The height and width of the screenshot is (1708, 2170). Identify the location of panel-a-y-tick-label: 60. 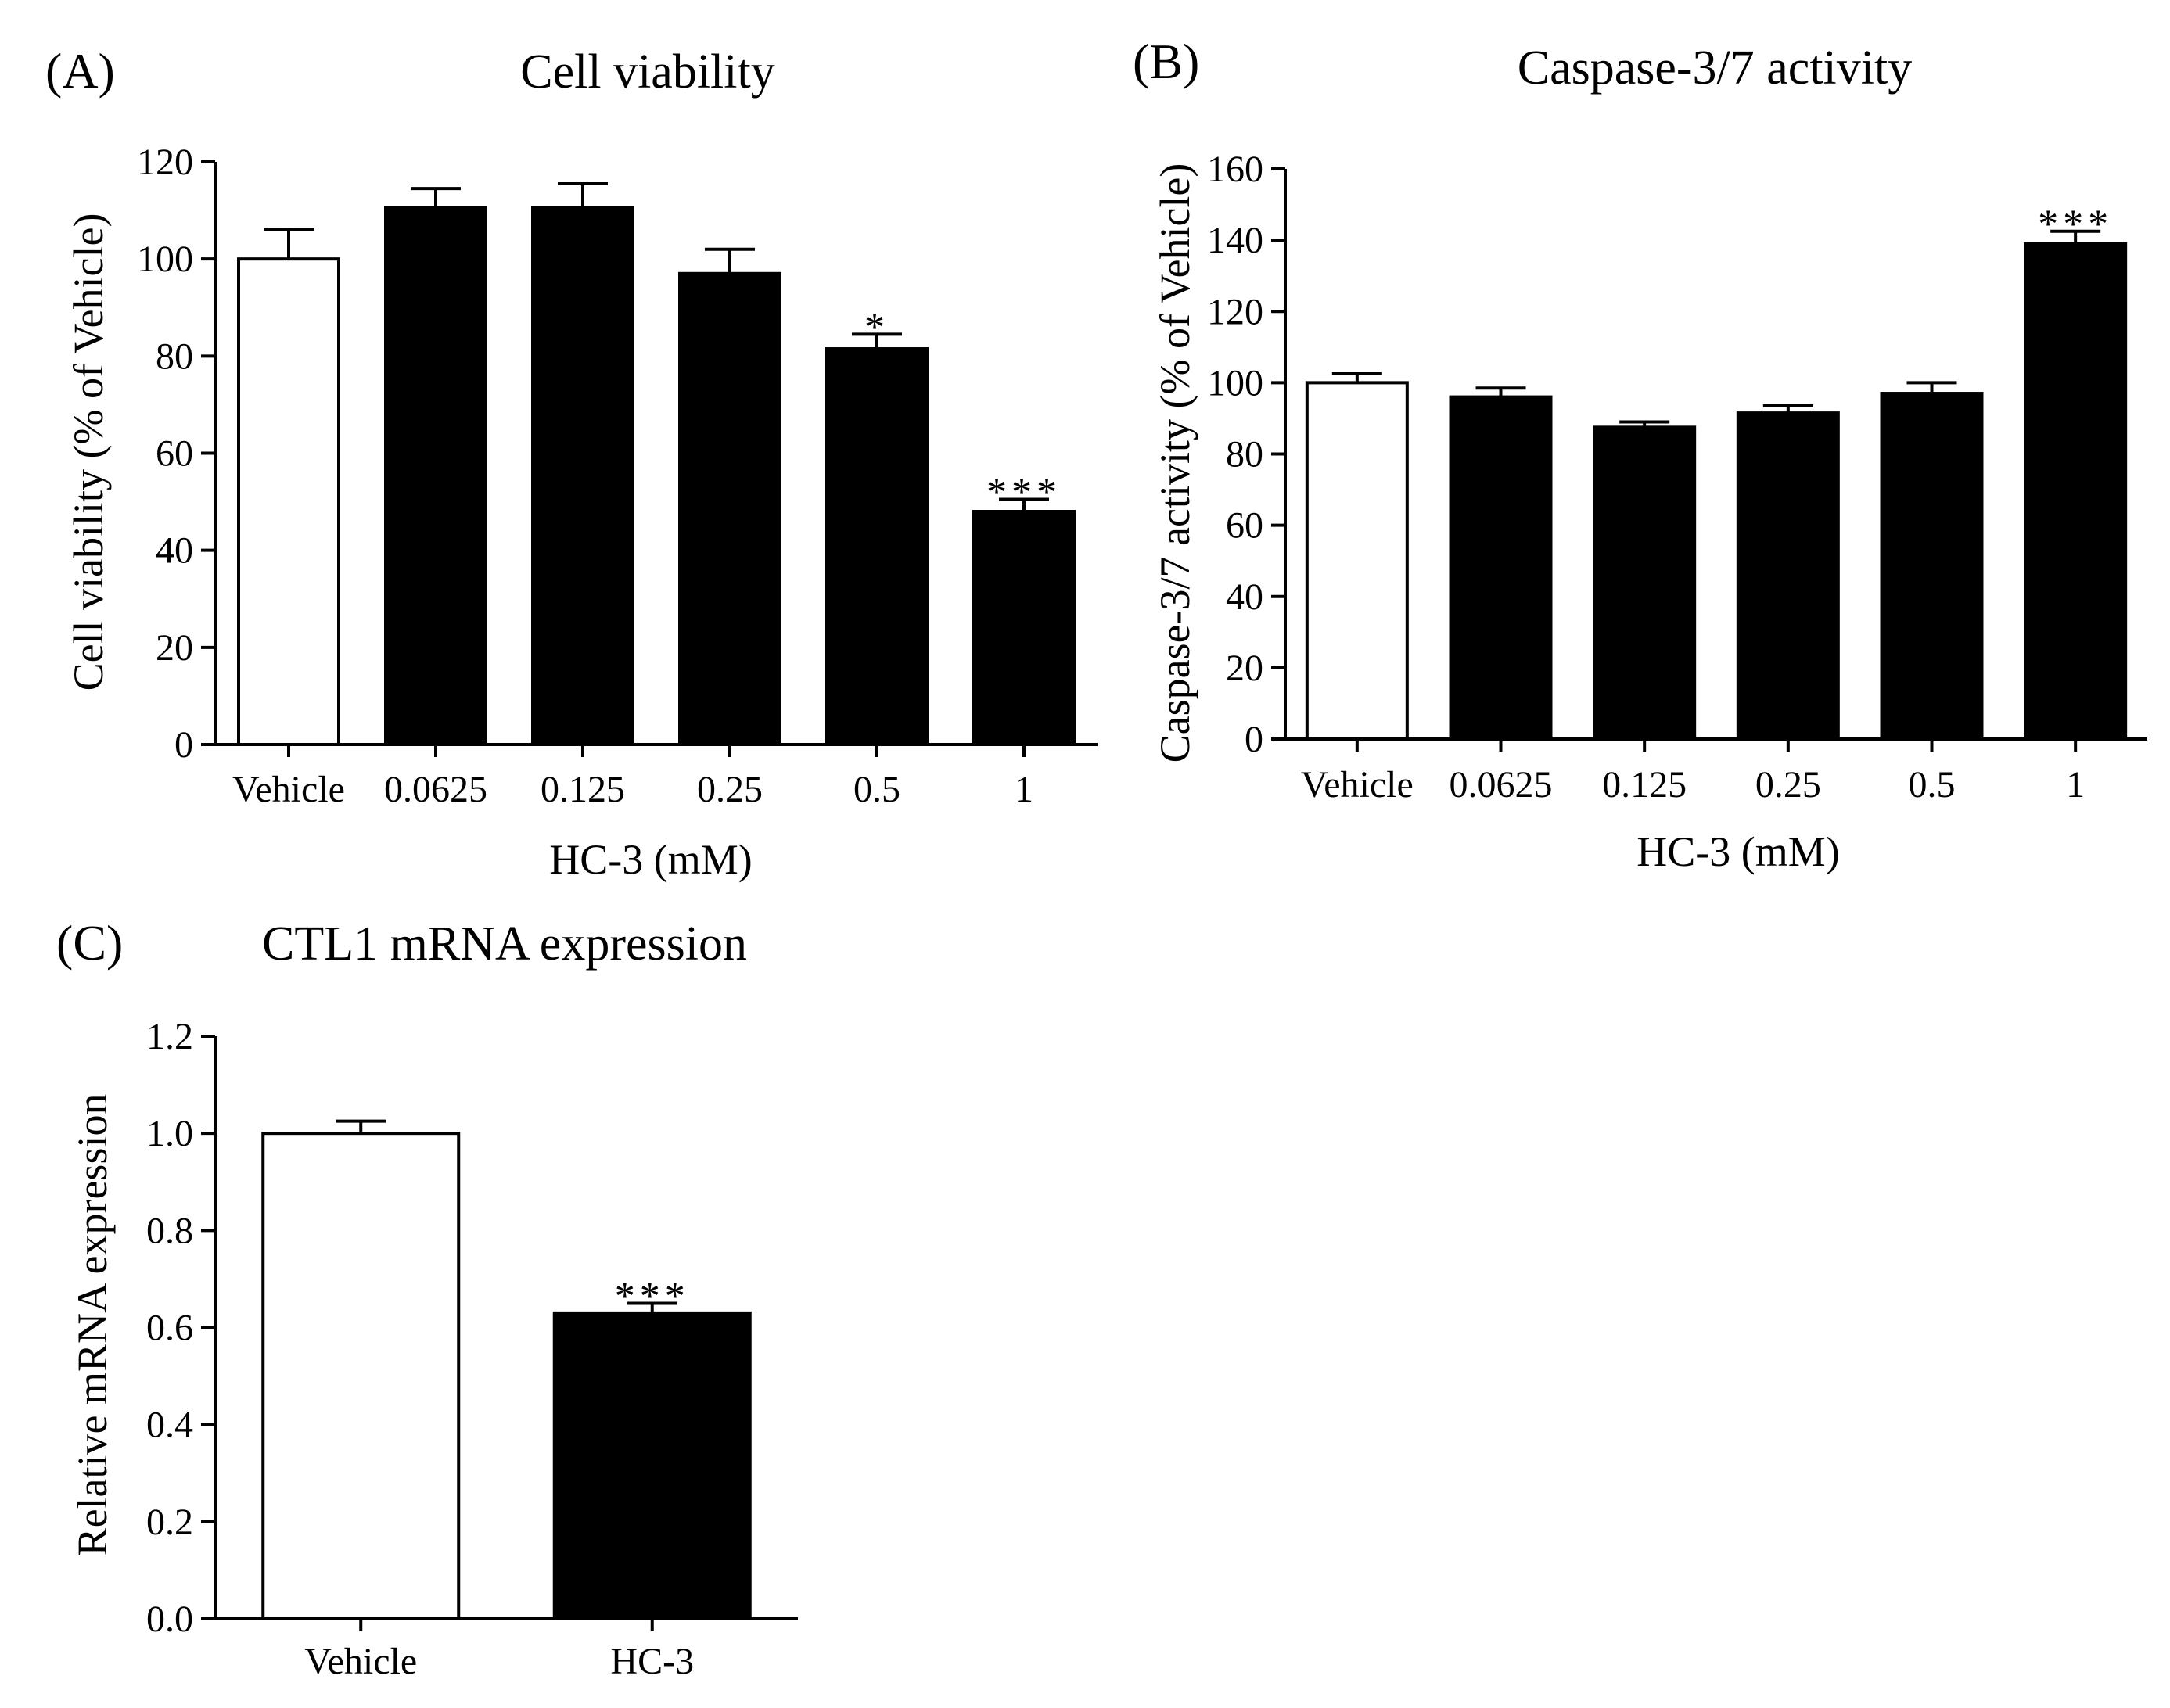
(174, 454).